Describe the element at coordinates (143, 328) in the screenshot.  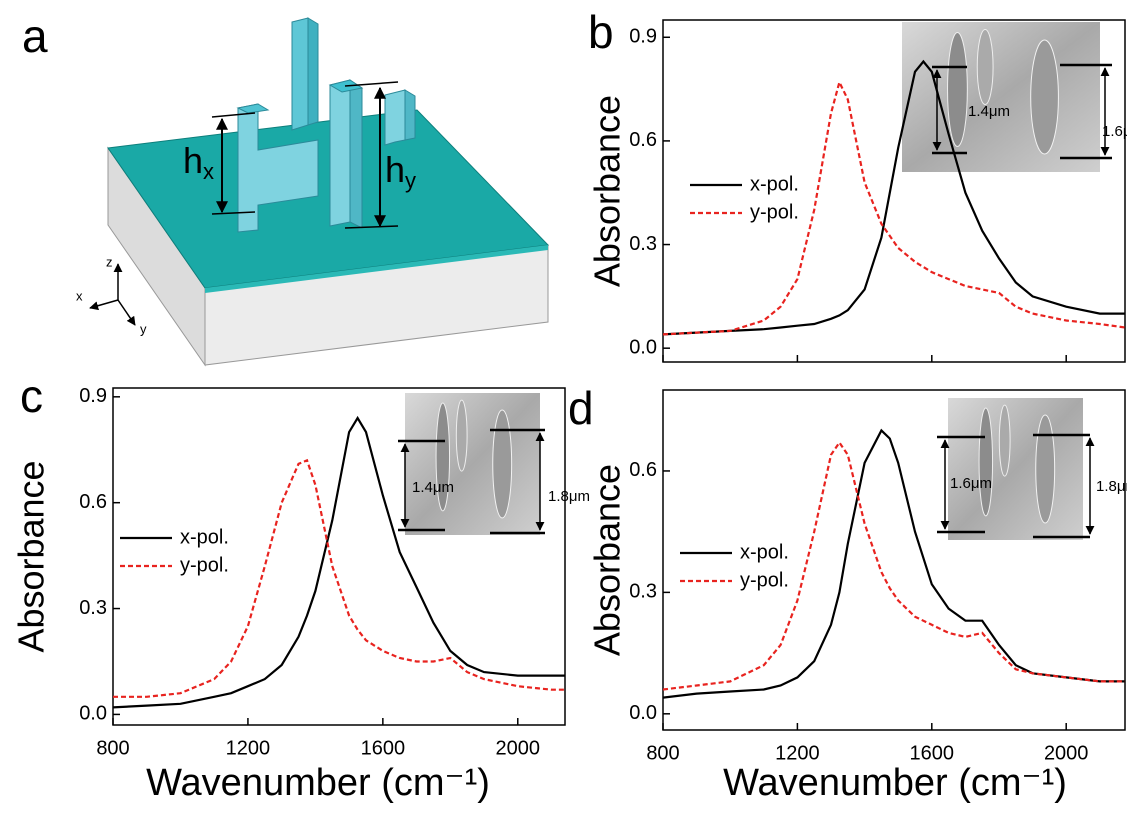
I see `axis-label: y` at that location.